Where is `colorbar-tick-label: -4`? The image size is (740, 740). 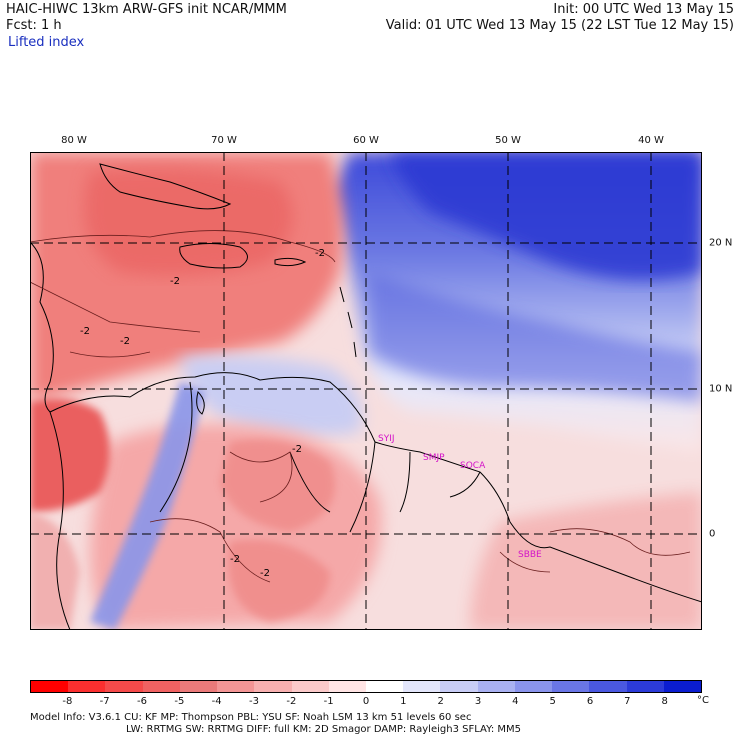 colorbar-tick-label: -4 is located at coordinates (216, 701).